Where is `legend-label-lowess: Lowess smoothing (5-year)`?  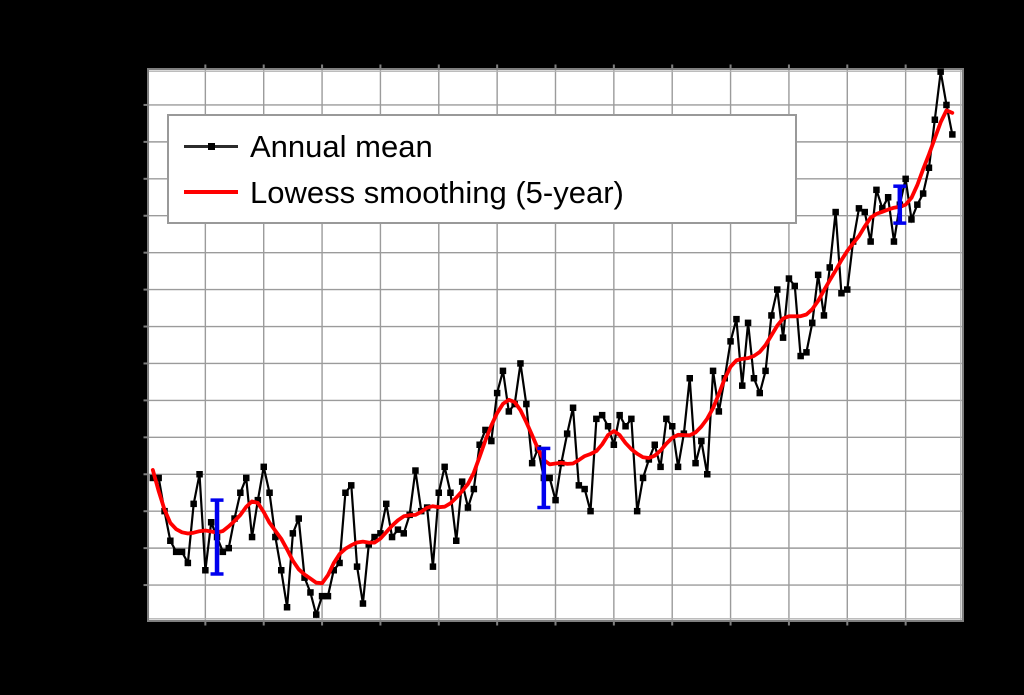 legend-label-lowess: Lowess smoothing (5-year) is located at coordinates (437, 192).